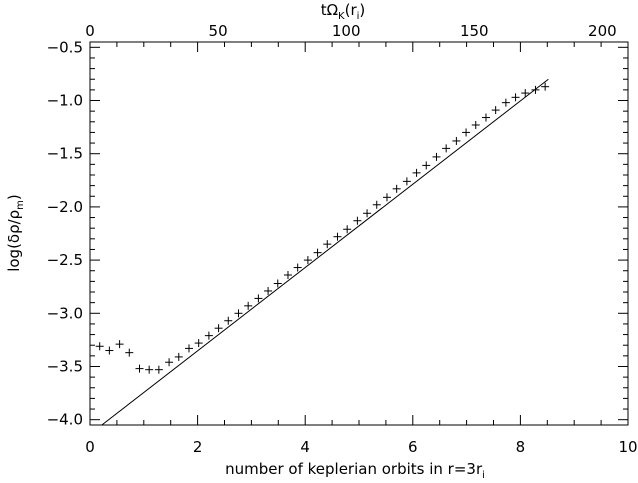 This screenshot has height=483, width=638. Describe the element at coordinates (218, 31) in the screenshot. I see `top-tick-label: 50` at that location.